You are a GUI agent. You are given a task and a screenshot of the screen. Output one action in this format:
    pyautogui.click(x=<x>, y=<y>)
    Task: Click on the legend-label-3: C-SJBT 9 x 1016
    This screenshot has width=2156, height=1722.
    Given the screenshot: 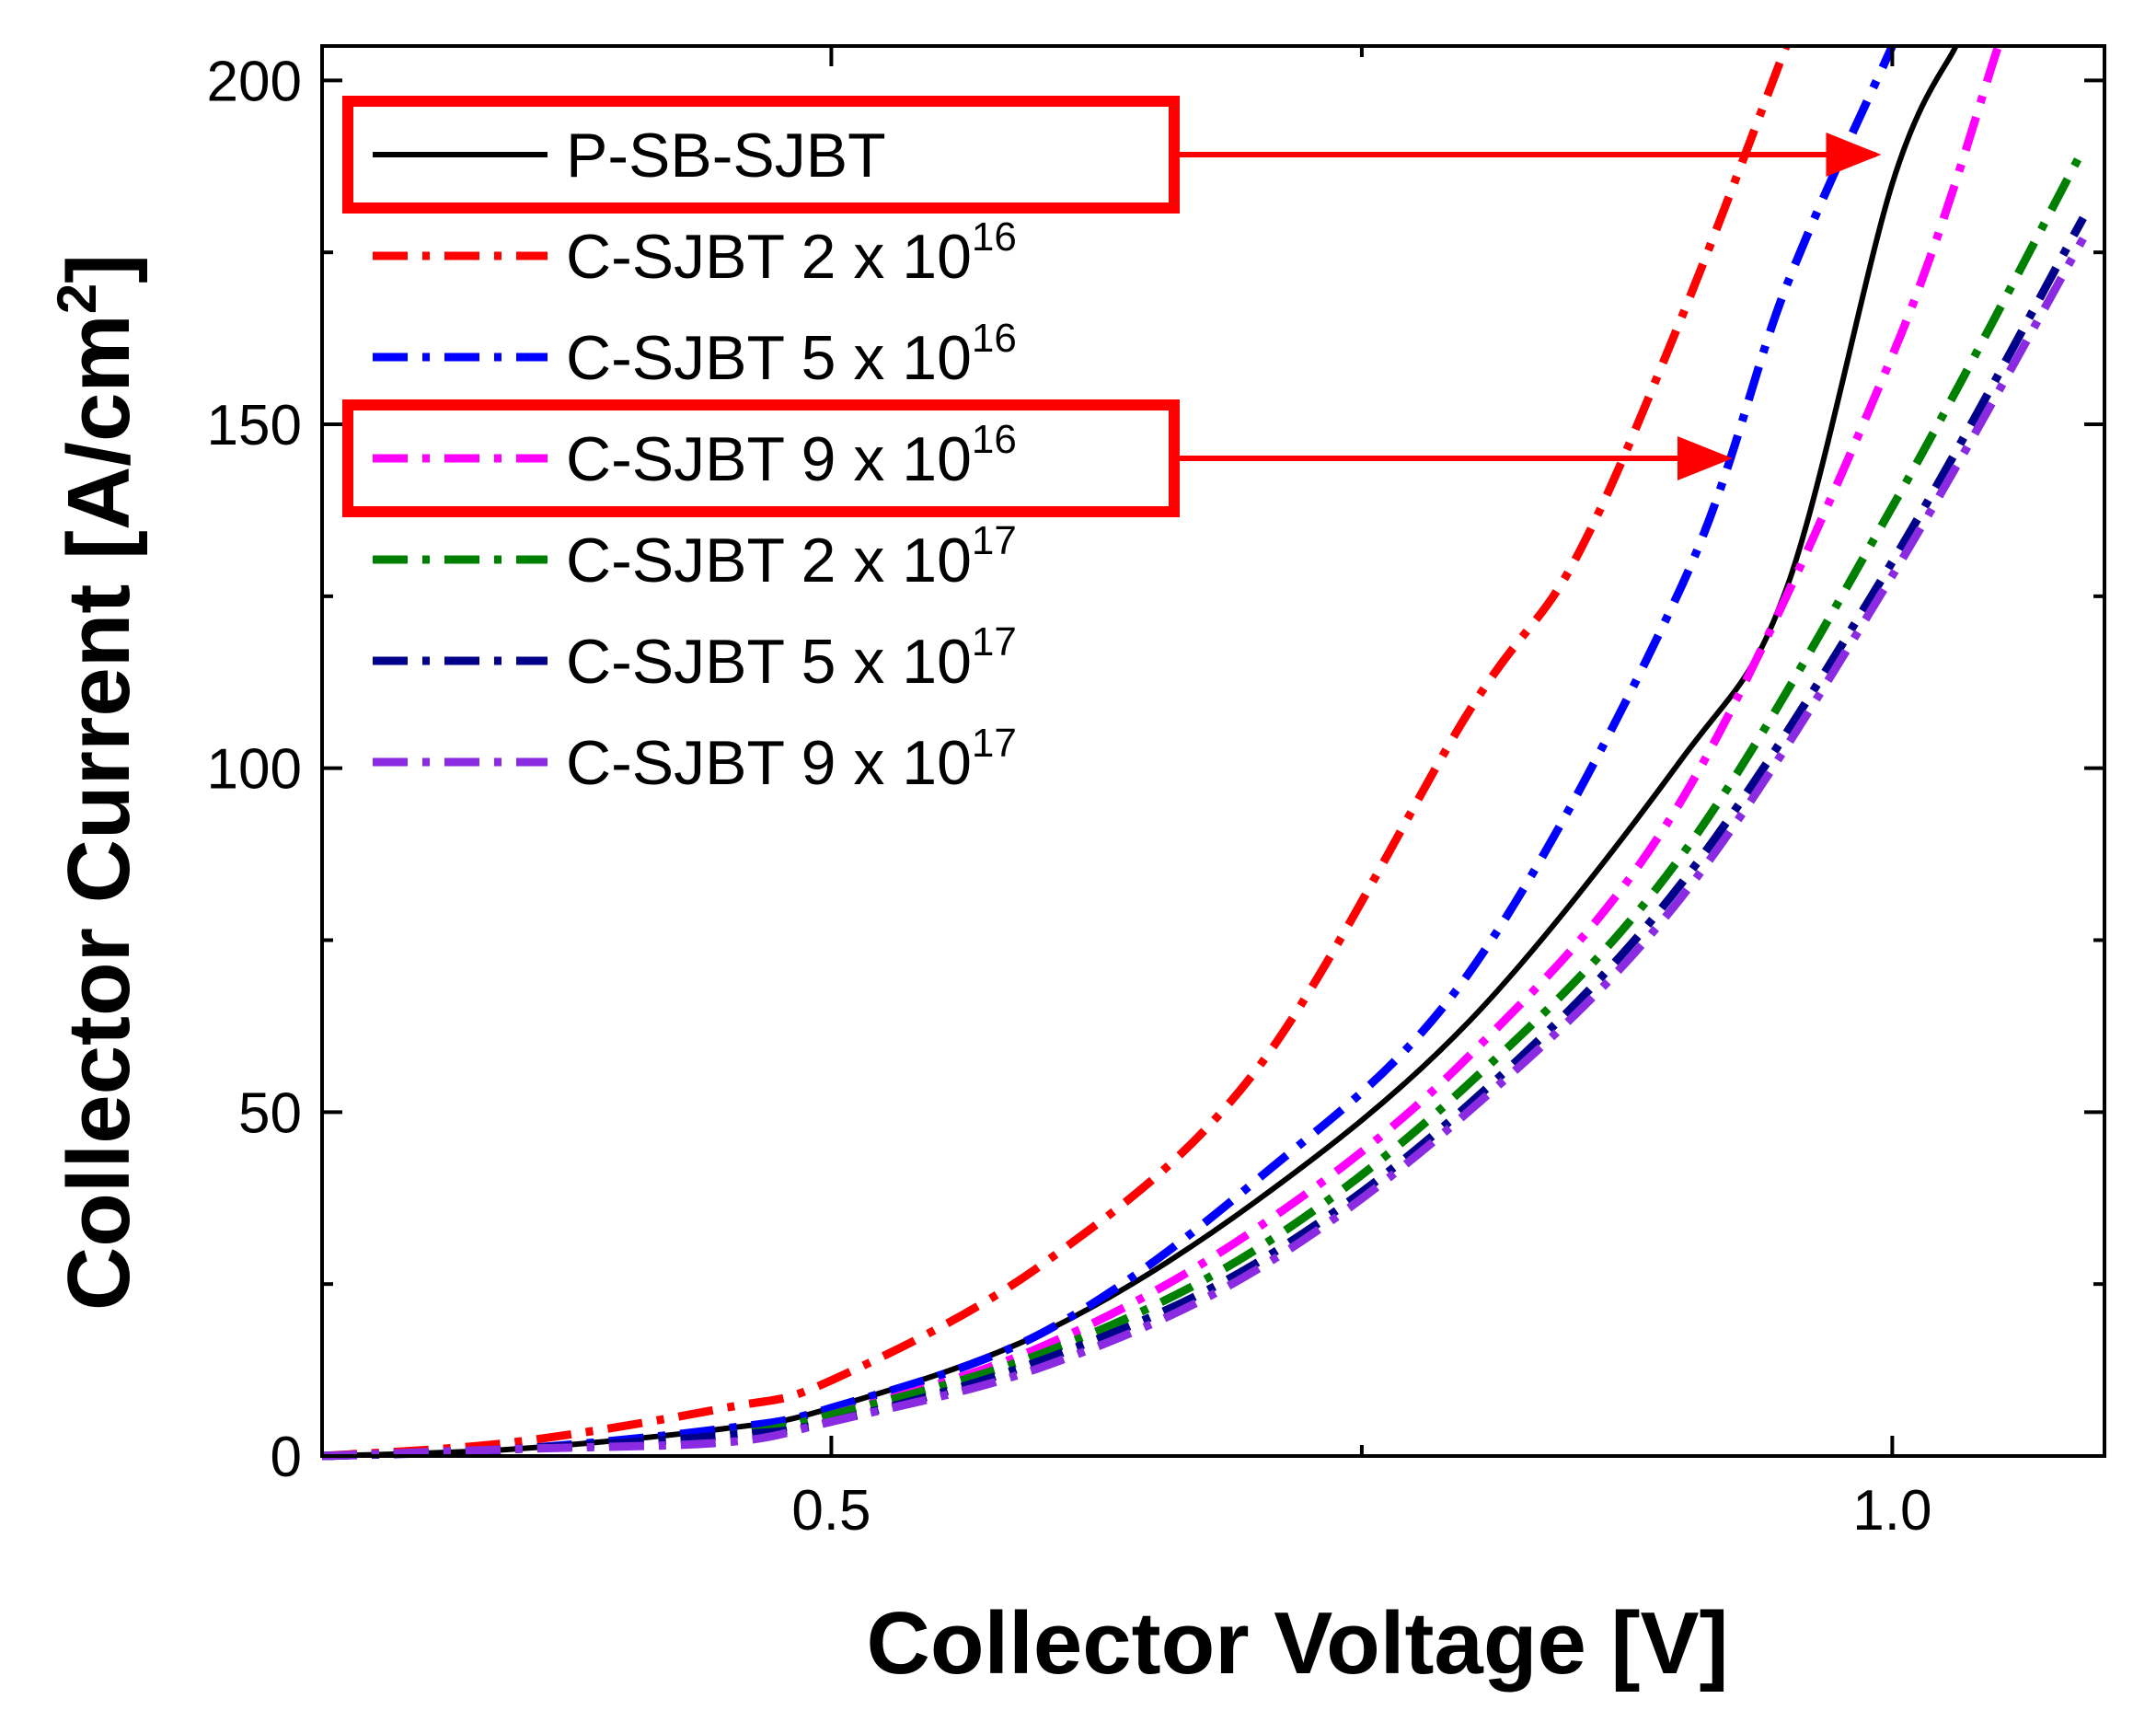 What is the action you would take?
    pyautogui.click(x=791, y=455)
    